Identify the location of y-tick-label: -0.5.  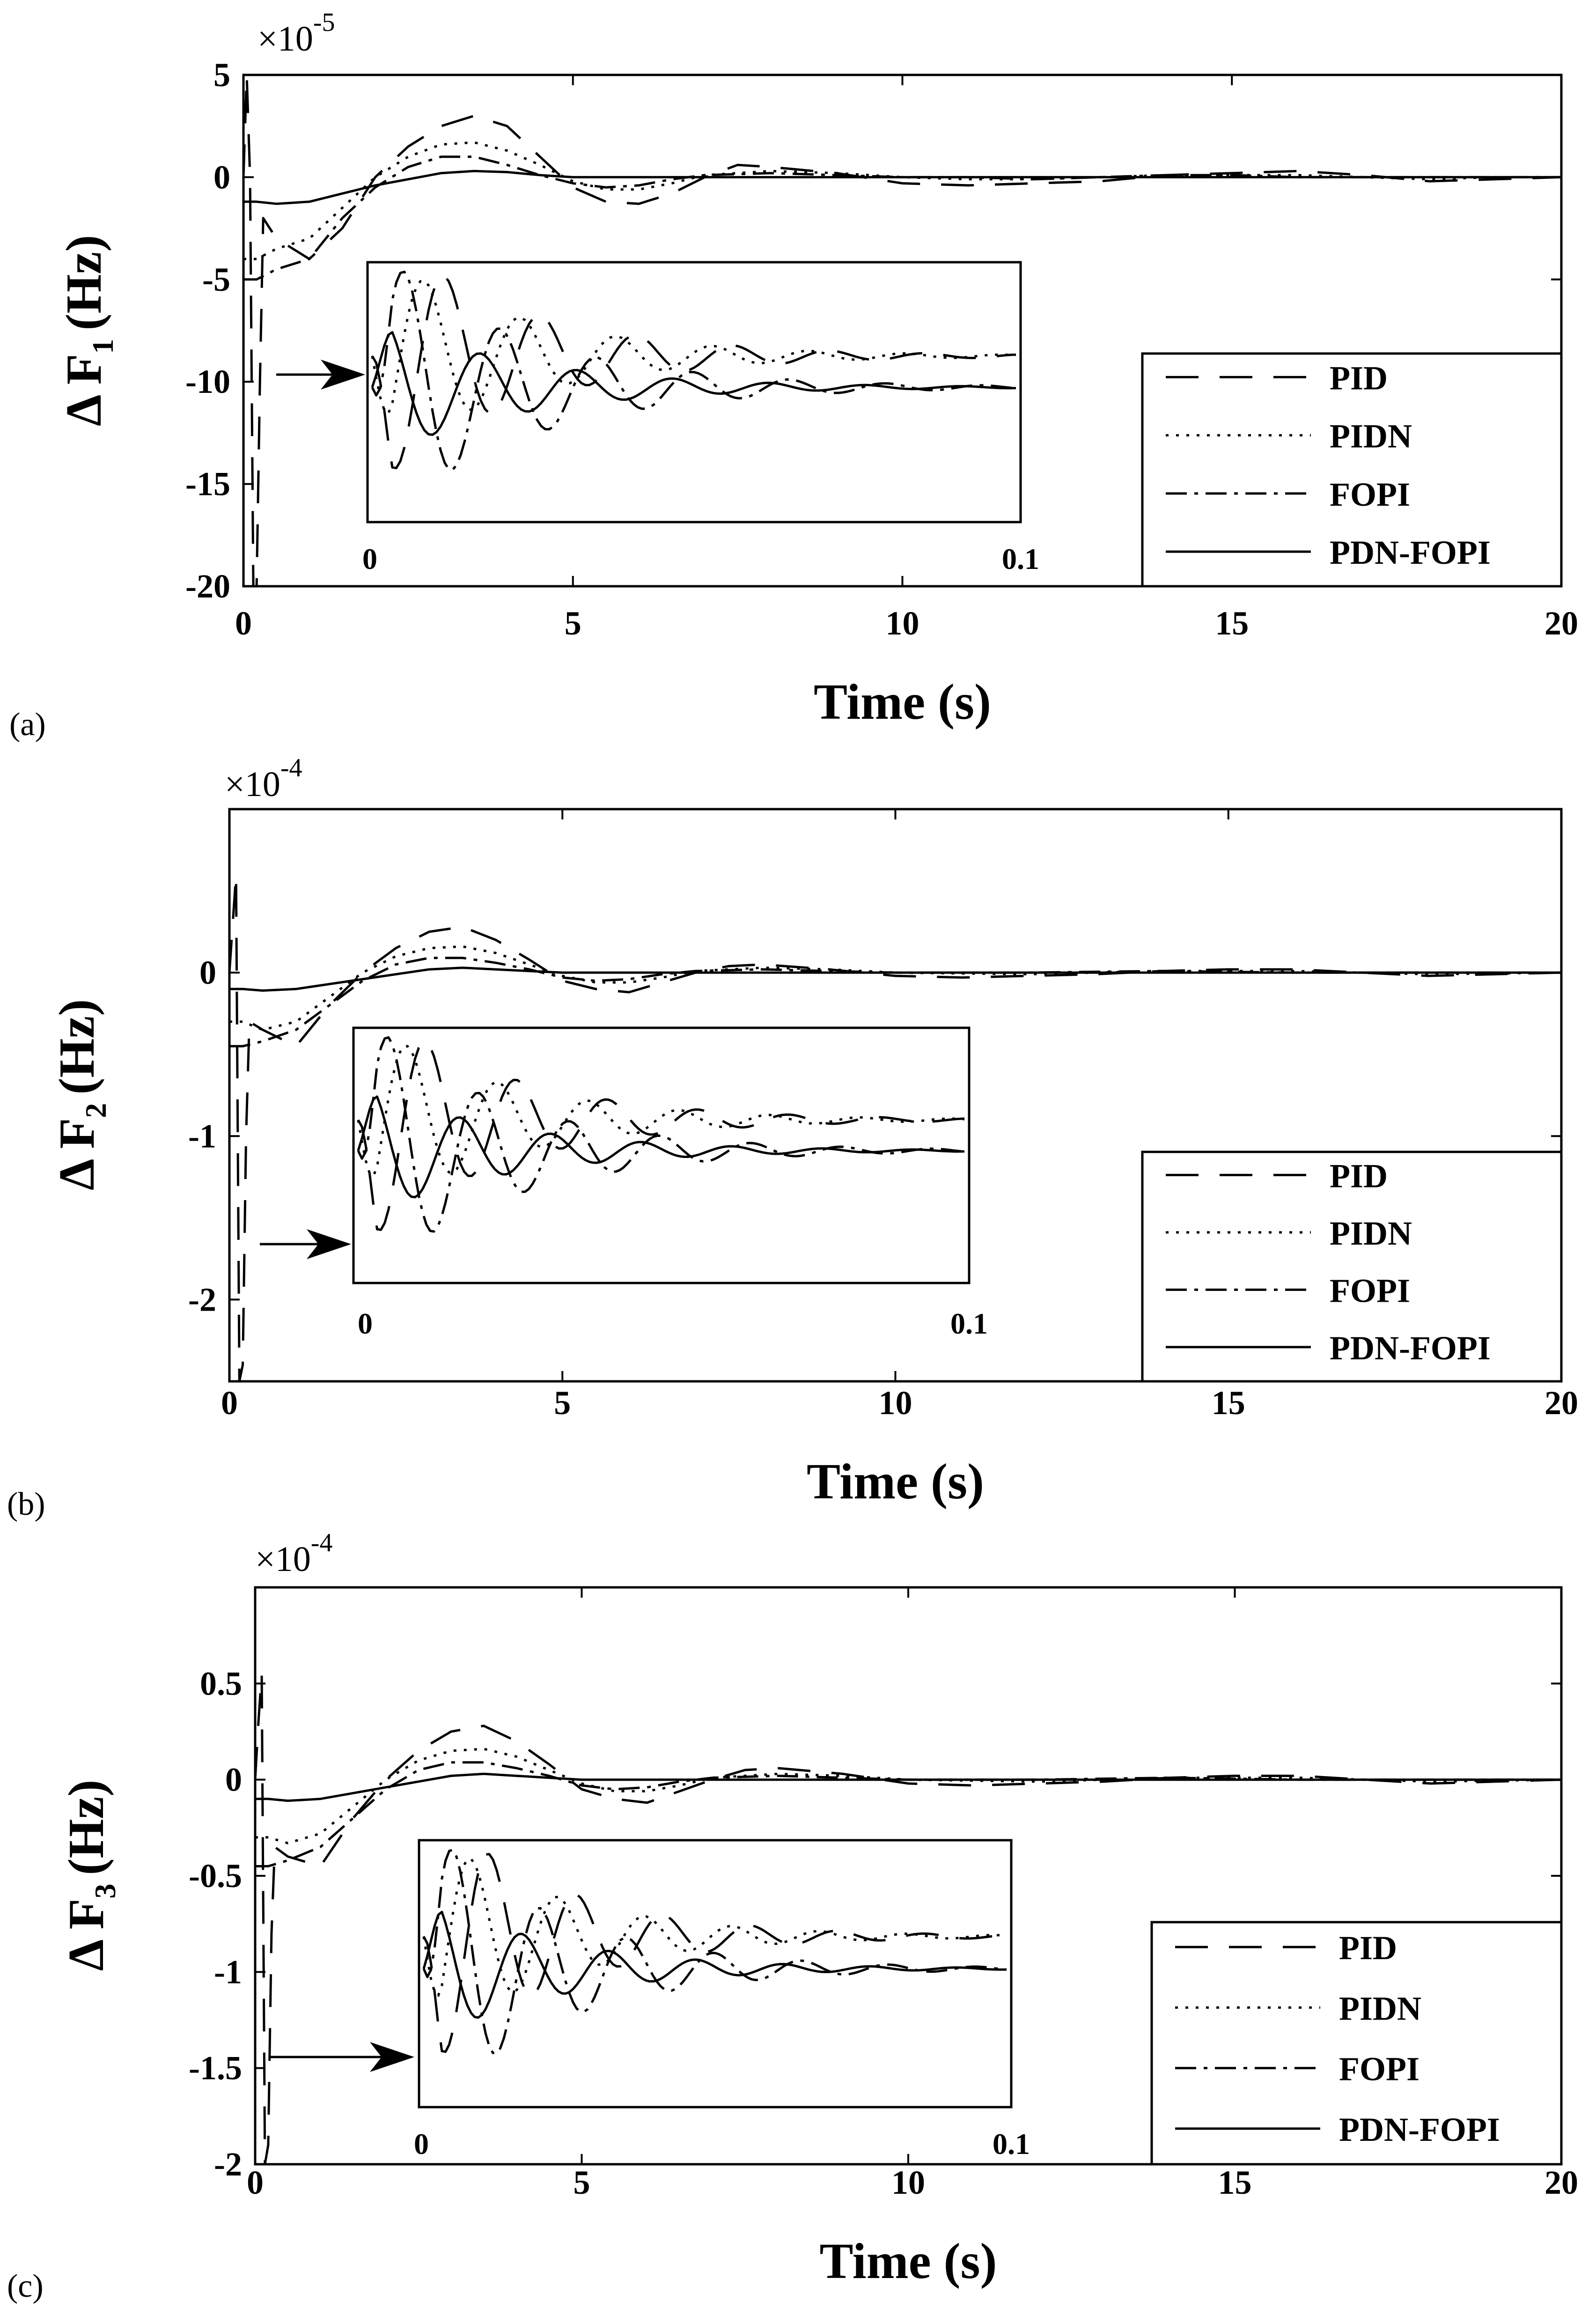
(215, 1876).